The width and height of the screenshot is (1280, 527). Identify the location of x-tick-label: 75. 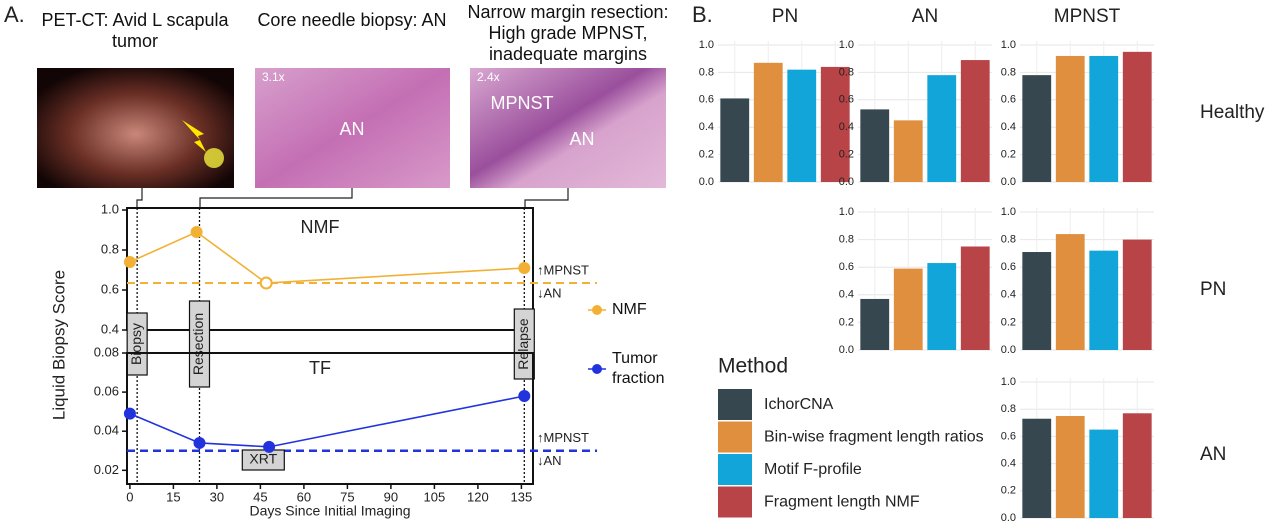
(347, 496).